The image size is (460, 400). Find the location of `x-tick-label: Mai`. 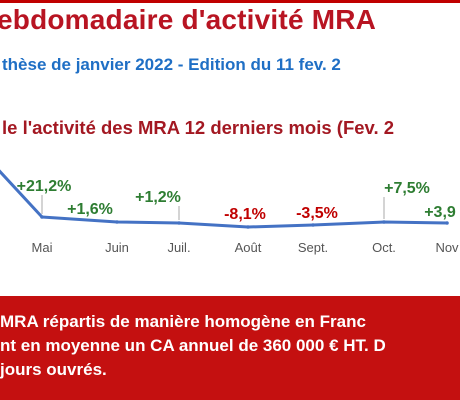

x-tick-label: Mai is located at coordinates (42, 247).